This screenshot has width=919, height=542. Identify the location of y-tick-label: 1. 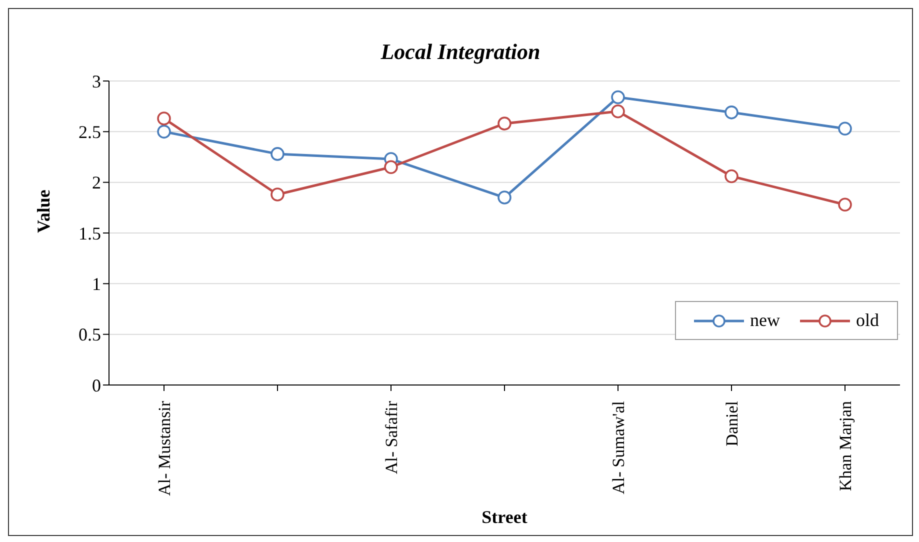
(96, 284).